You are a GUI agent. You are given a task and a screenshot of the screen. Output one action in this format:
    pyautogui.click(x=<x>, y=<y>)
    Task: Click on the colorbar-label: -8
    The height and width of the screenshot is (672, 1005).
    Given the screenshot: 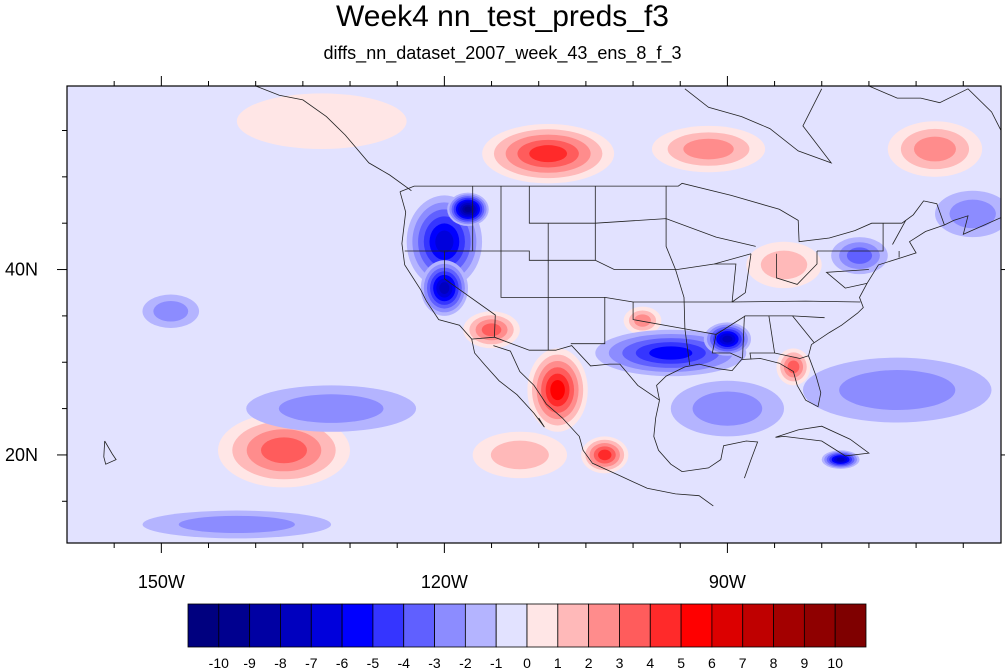 What is the action you would take?
    pyautogui.click(x=280, y=663)
    